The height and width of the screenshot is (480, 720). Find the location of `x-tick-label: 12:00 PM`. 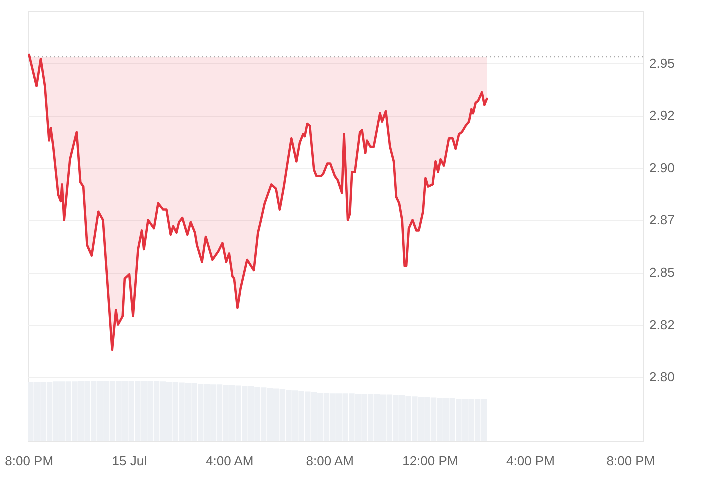

x-tick-label: 12:00 PM is located at coordinates (430, 461).